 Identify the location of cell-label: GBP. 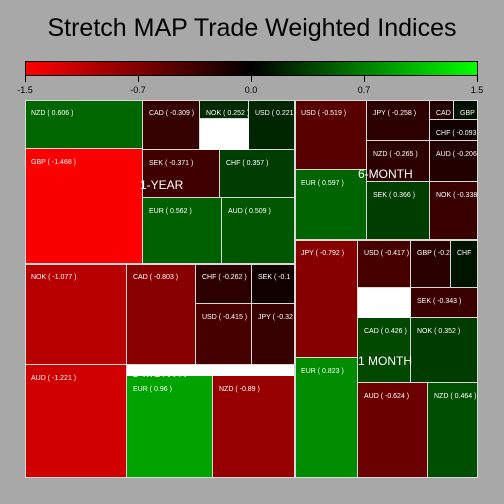
(467, 113).